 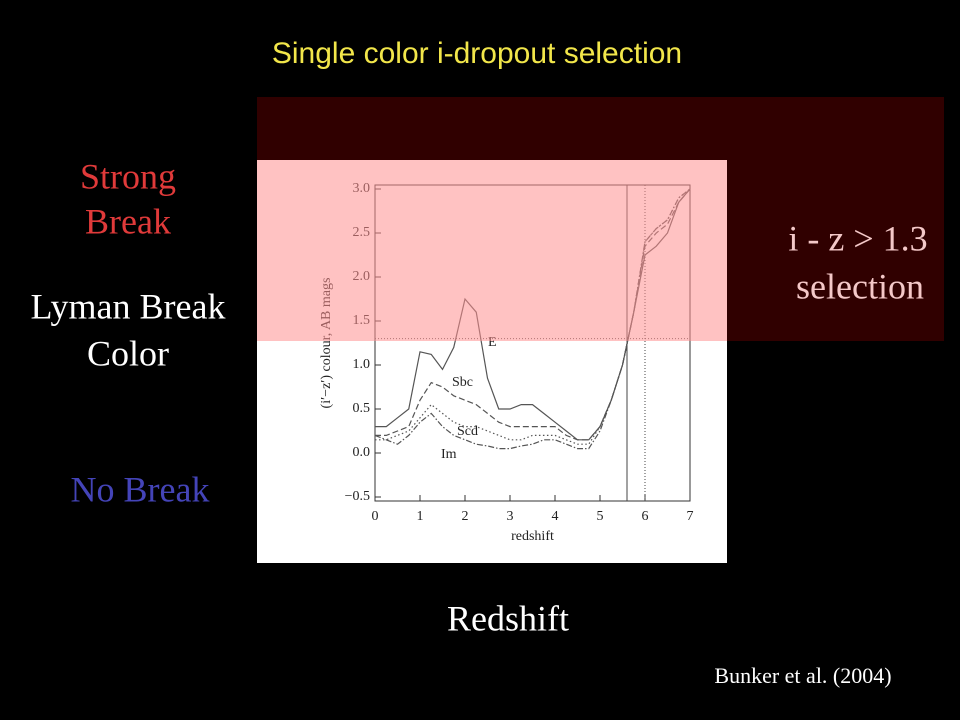 I want to click on strong-break: Break, so click(x=128, y=221).